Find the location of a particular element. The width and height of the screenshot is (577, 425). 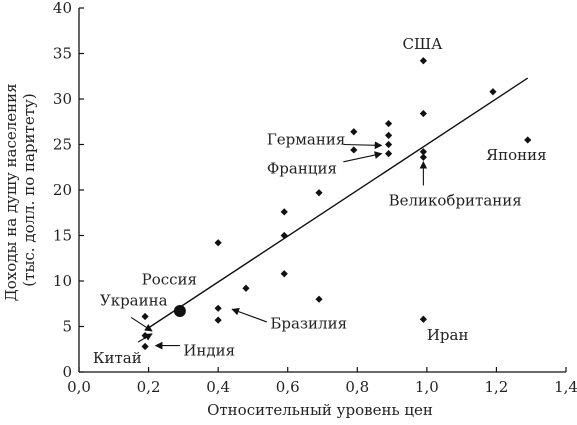

x-tick-label: 1,4 is located at coordinates (565, 387).